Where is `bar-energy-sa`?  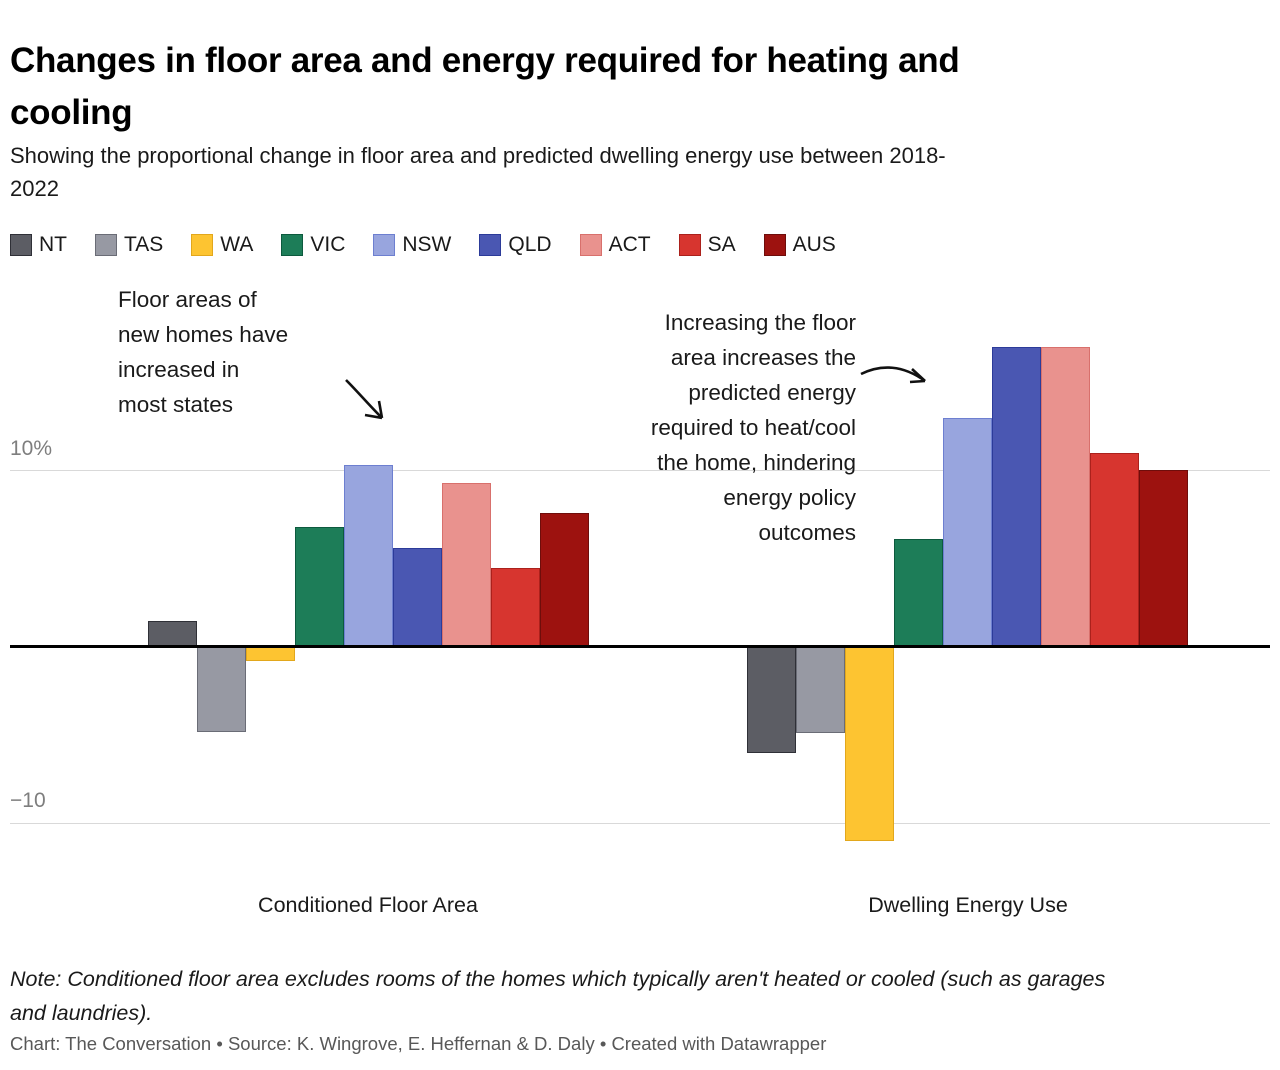
bar-energy-sa is located at coordinates (1114, 550).